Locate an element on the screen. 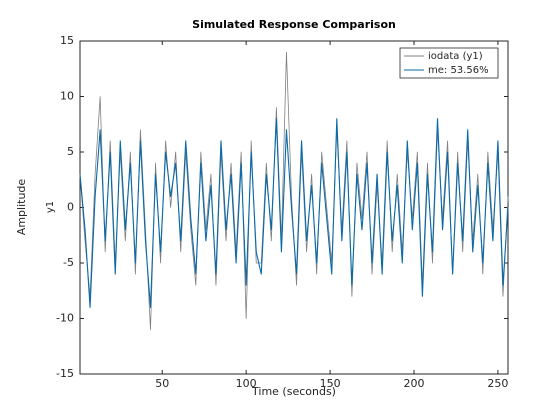 This screenshot has width=560, height=420. y-axis-label: Amplitude is located at coordinates (21, 207).